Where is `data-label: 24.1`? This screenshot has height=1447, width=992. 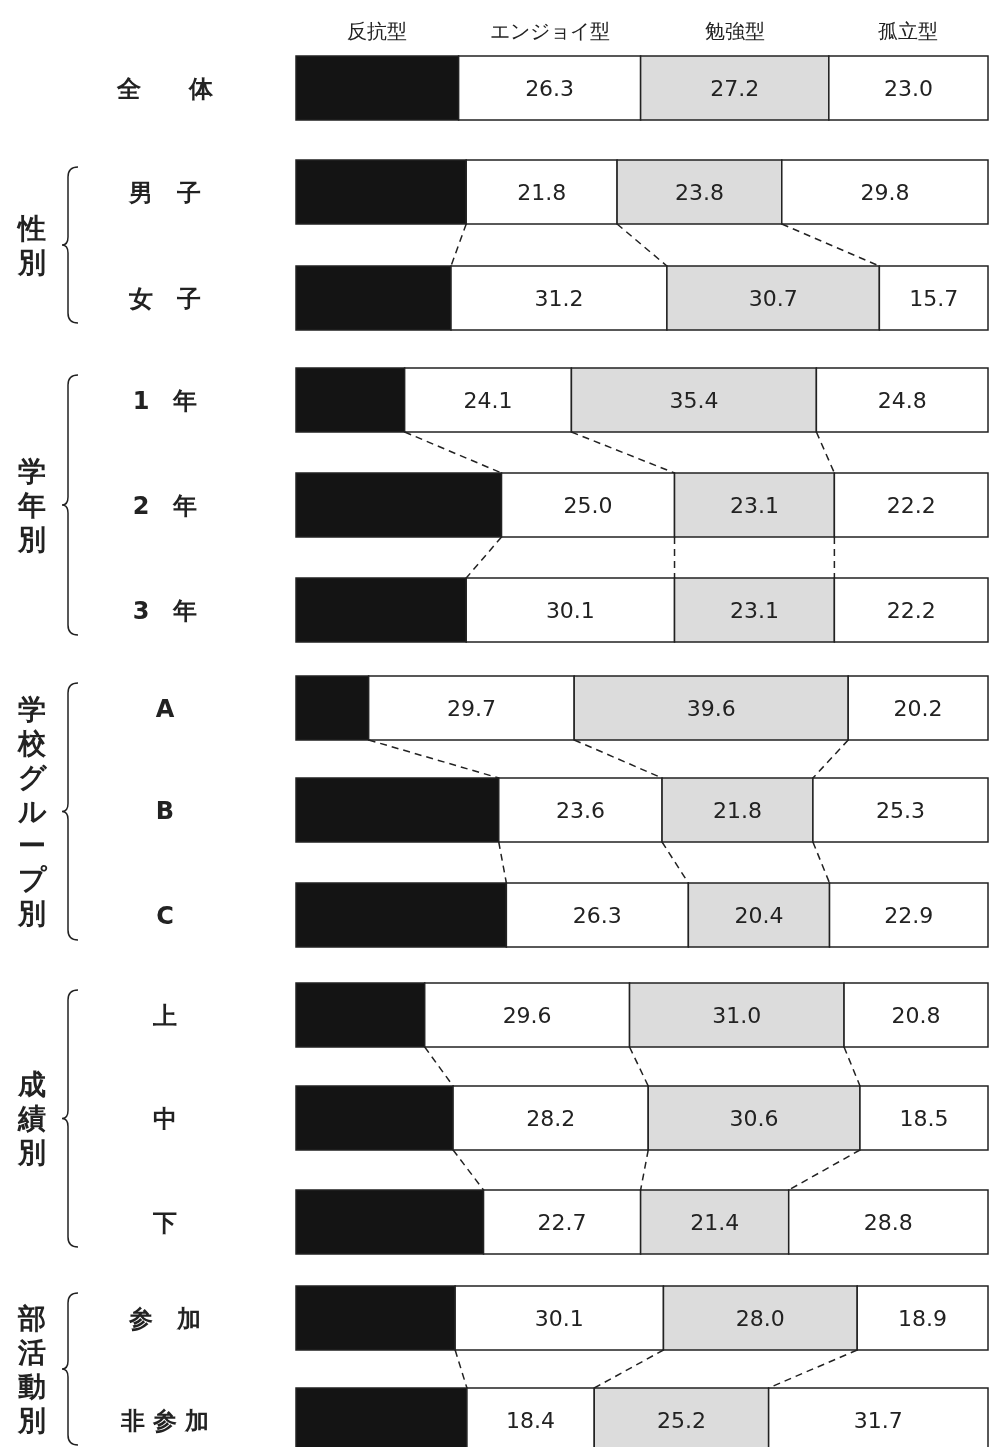 data-label: 24.1 is located at coordinates (488, 400).